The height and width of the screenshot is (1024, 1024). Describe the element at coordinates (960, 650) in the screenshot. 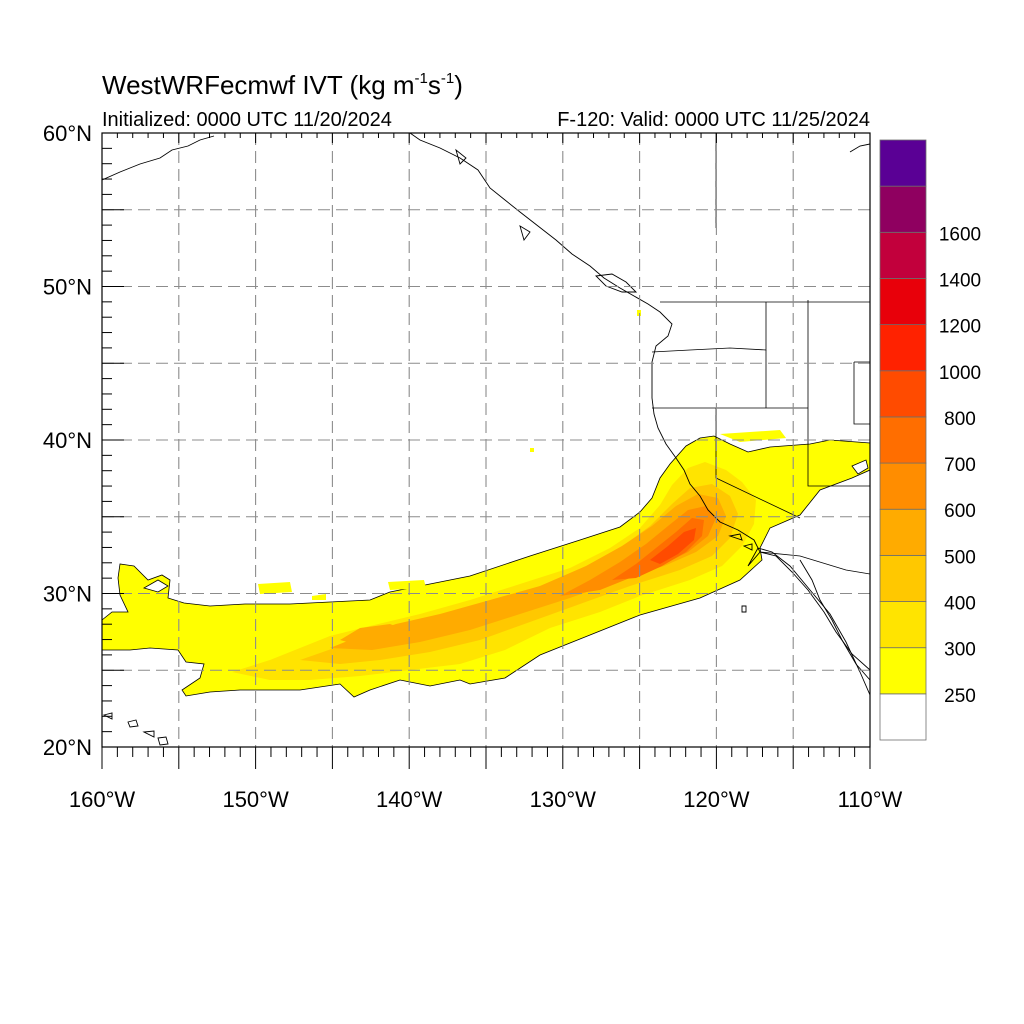

I see `colorbar-label: 300` at that location.